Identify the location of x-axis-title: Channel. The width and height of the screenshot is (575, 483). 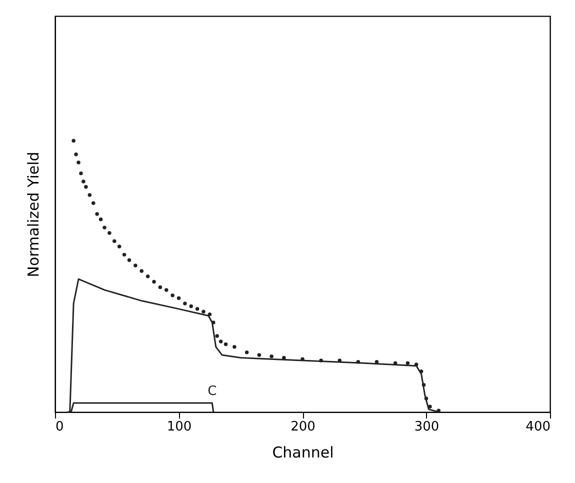
(303, 453).